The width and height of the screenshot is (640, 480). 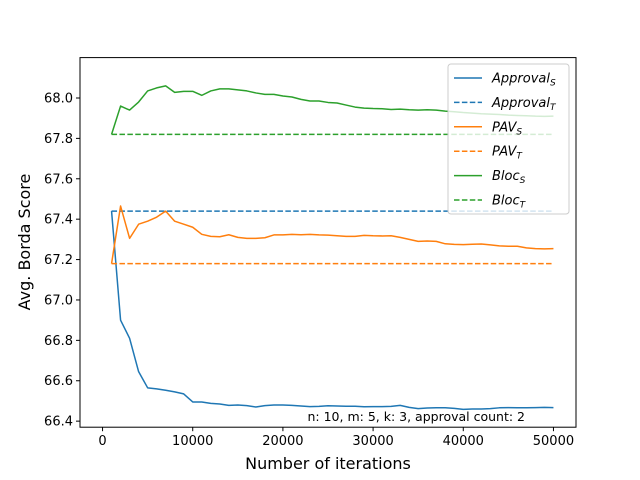 I want to click on legend-frame, so click(x=508, y=139).